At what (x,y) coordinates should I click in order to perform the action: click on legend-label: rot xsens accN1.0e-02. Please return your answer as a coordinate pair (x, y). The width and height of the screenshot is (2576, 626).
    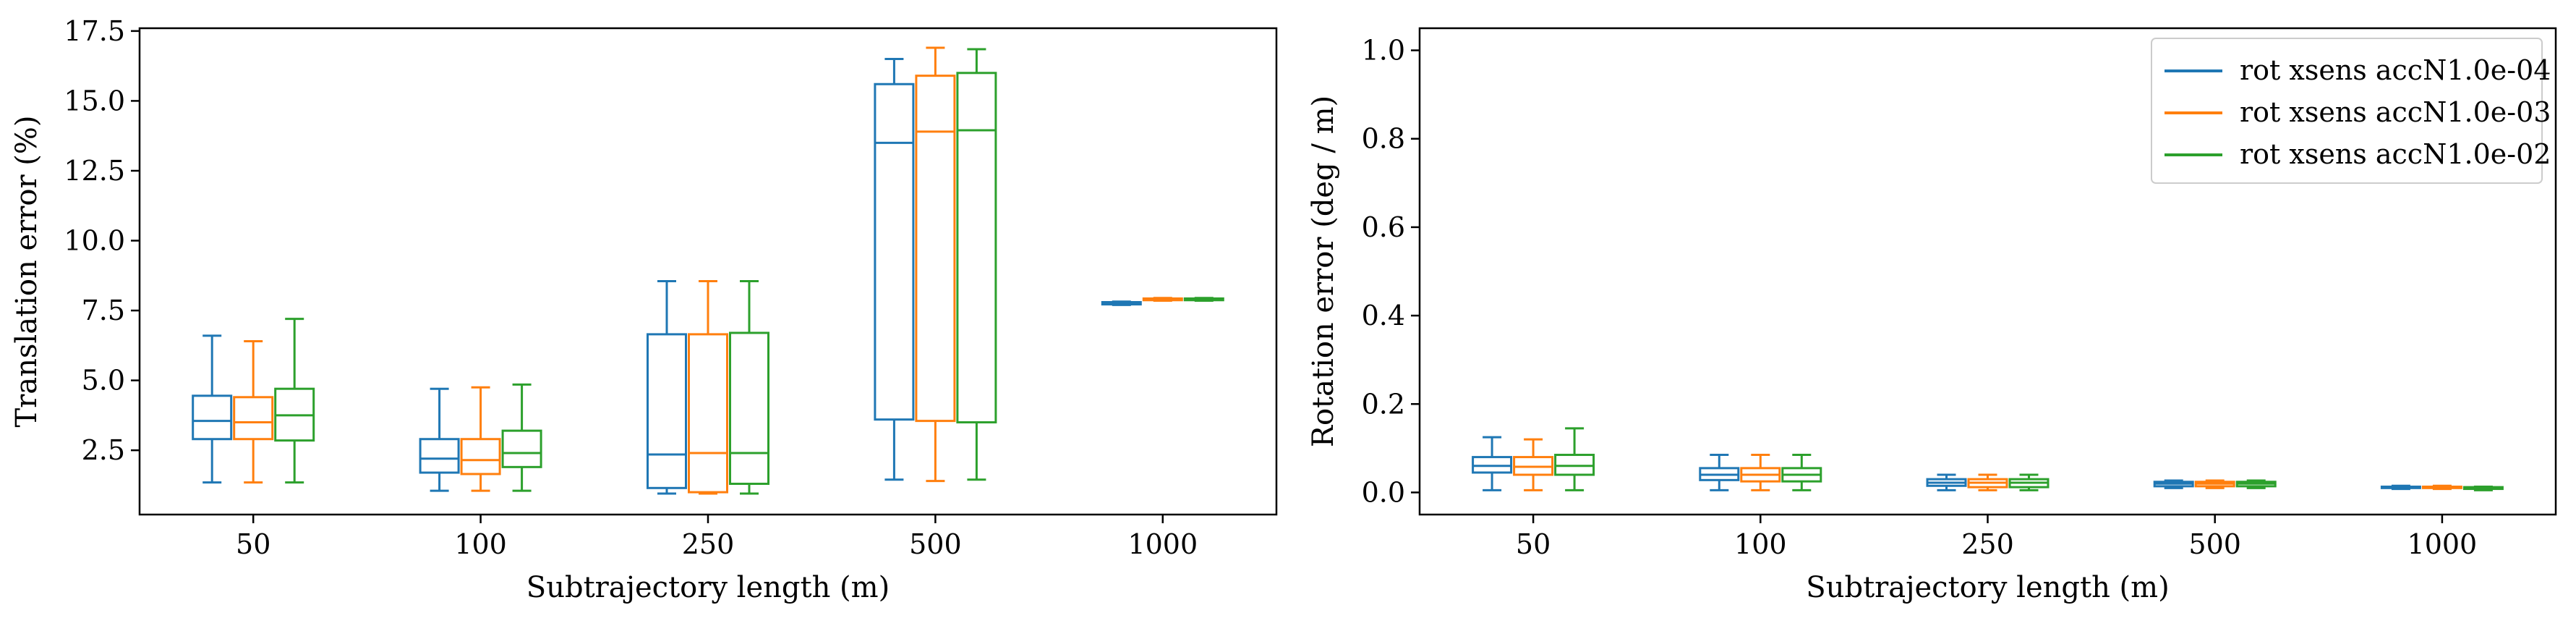
    Looking at the image, I should click on (2395, 154).